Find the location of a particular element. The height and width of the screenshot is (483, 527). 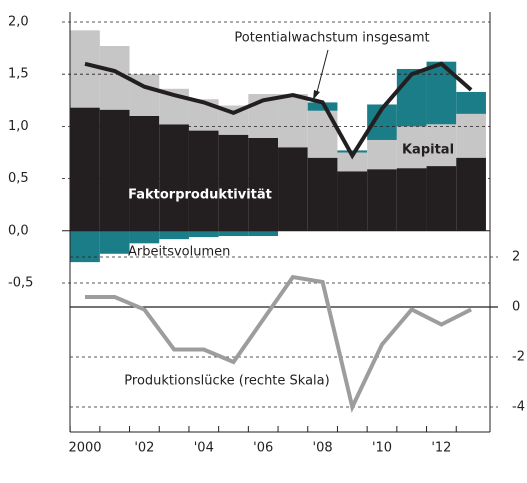

annotation: Potentialwachstum insgesamt is located at coordinates (331, 38).